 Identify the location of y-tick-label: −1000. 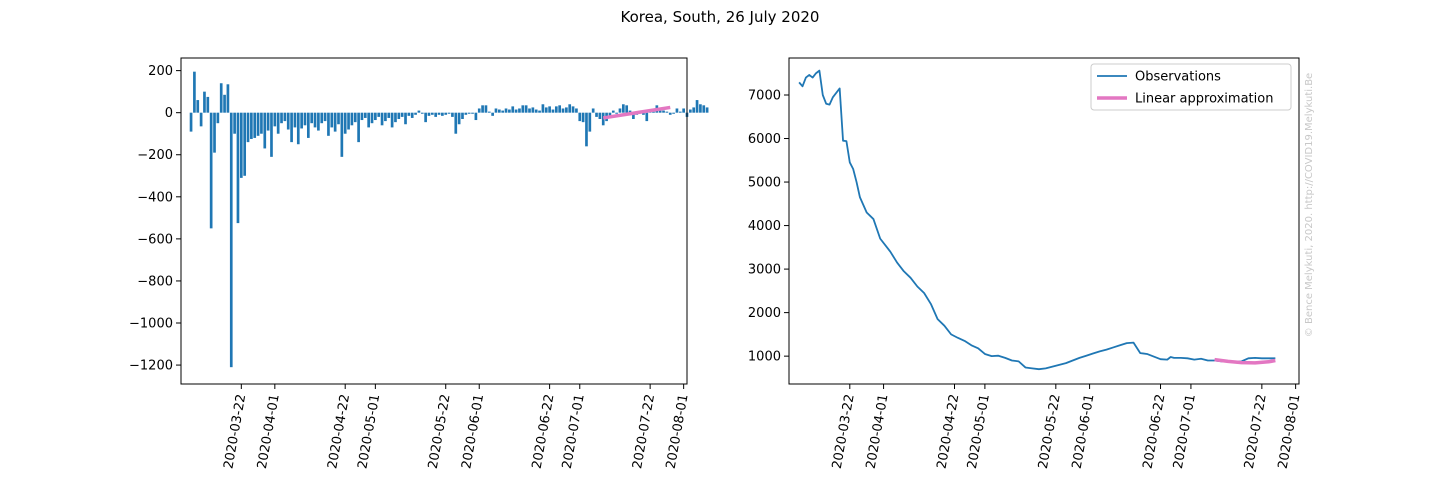
(151, 324).